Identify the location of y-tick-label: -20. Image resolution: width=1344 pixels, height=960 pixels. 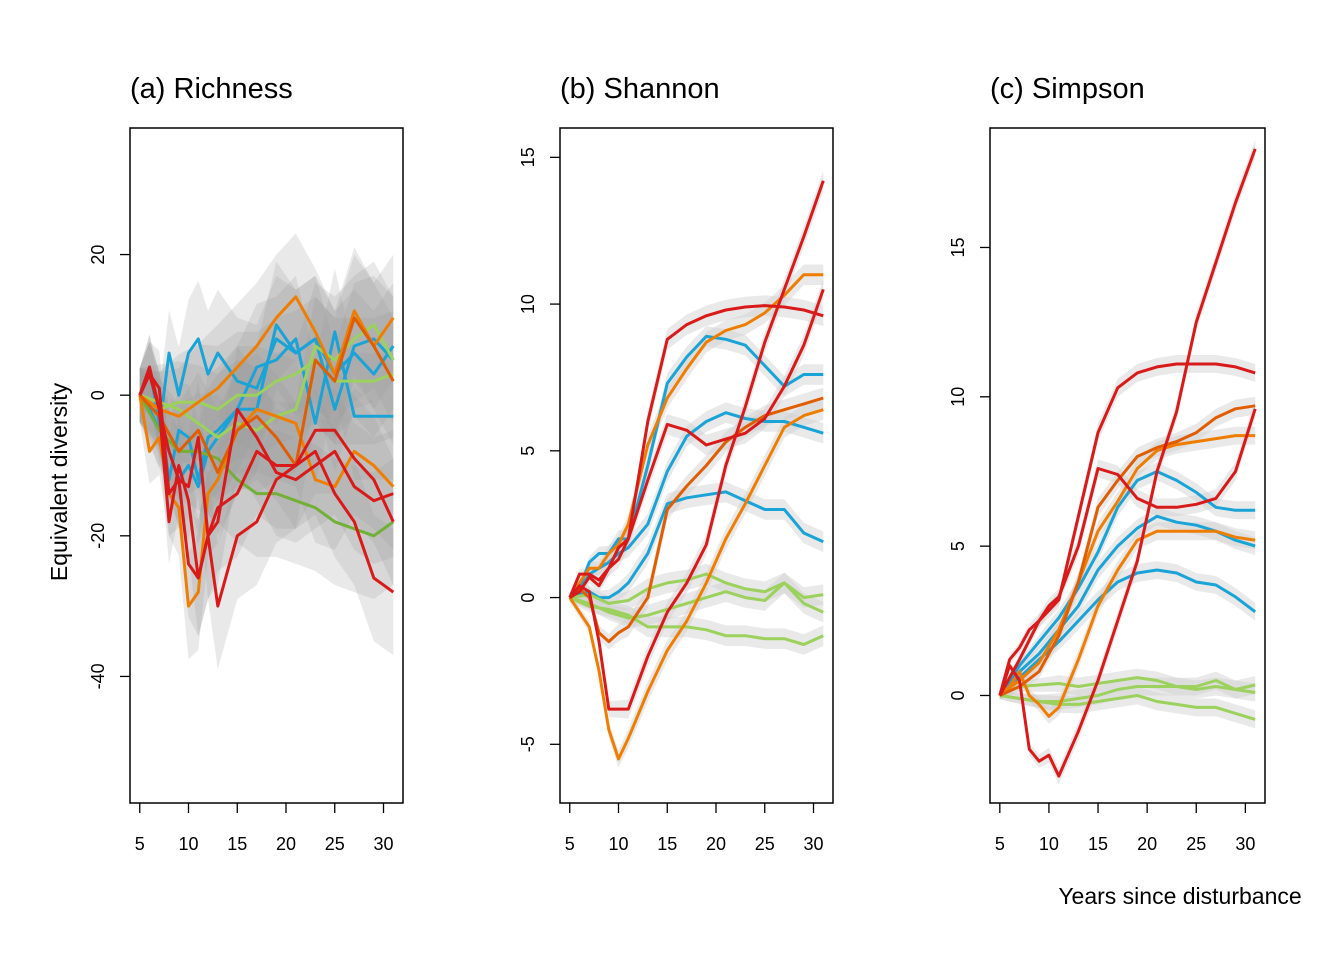
(98, 536).